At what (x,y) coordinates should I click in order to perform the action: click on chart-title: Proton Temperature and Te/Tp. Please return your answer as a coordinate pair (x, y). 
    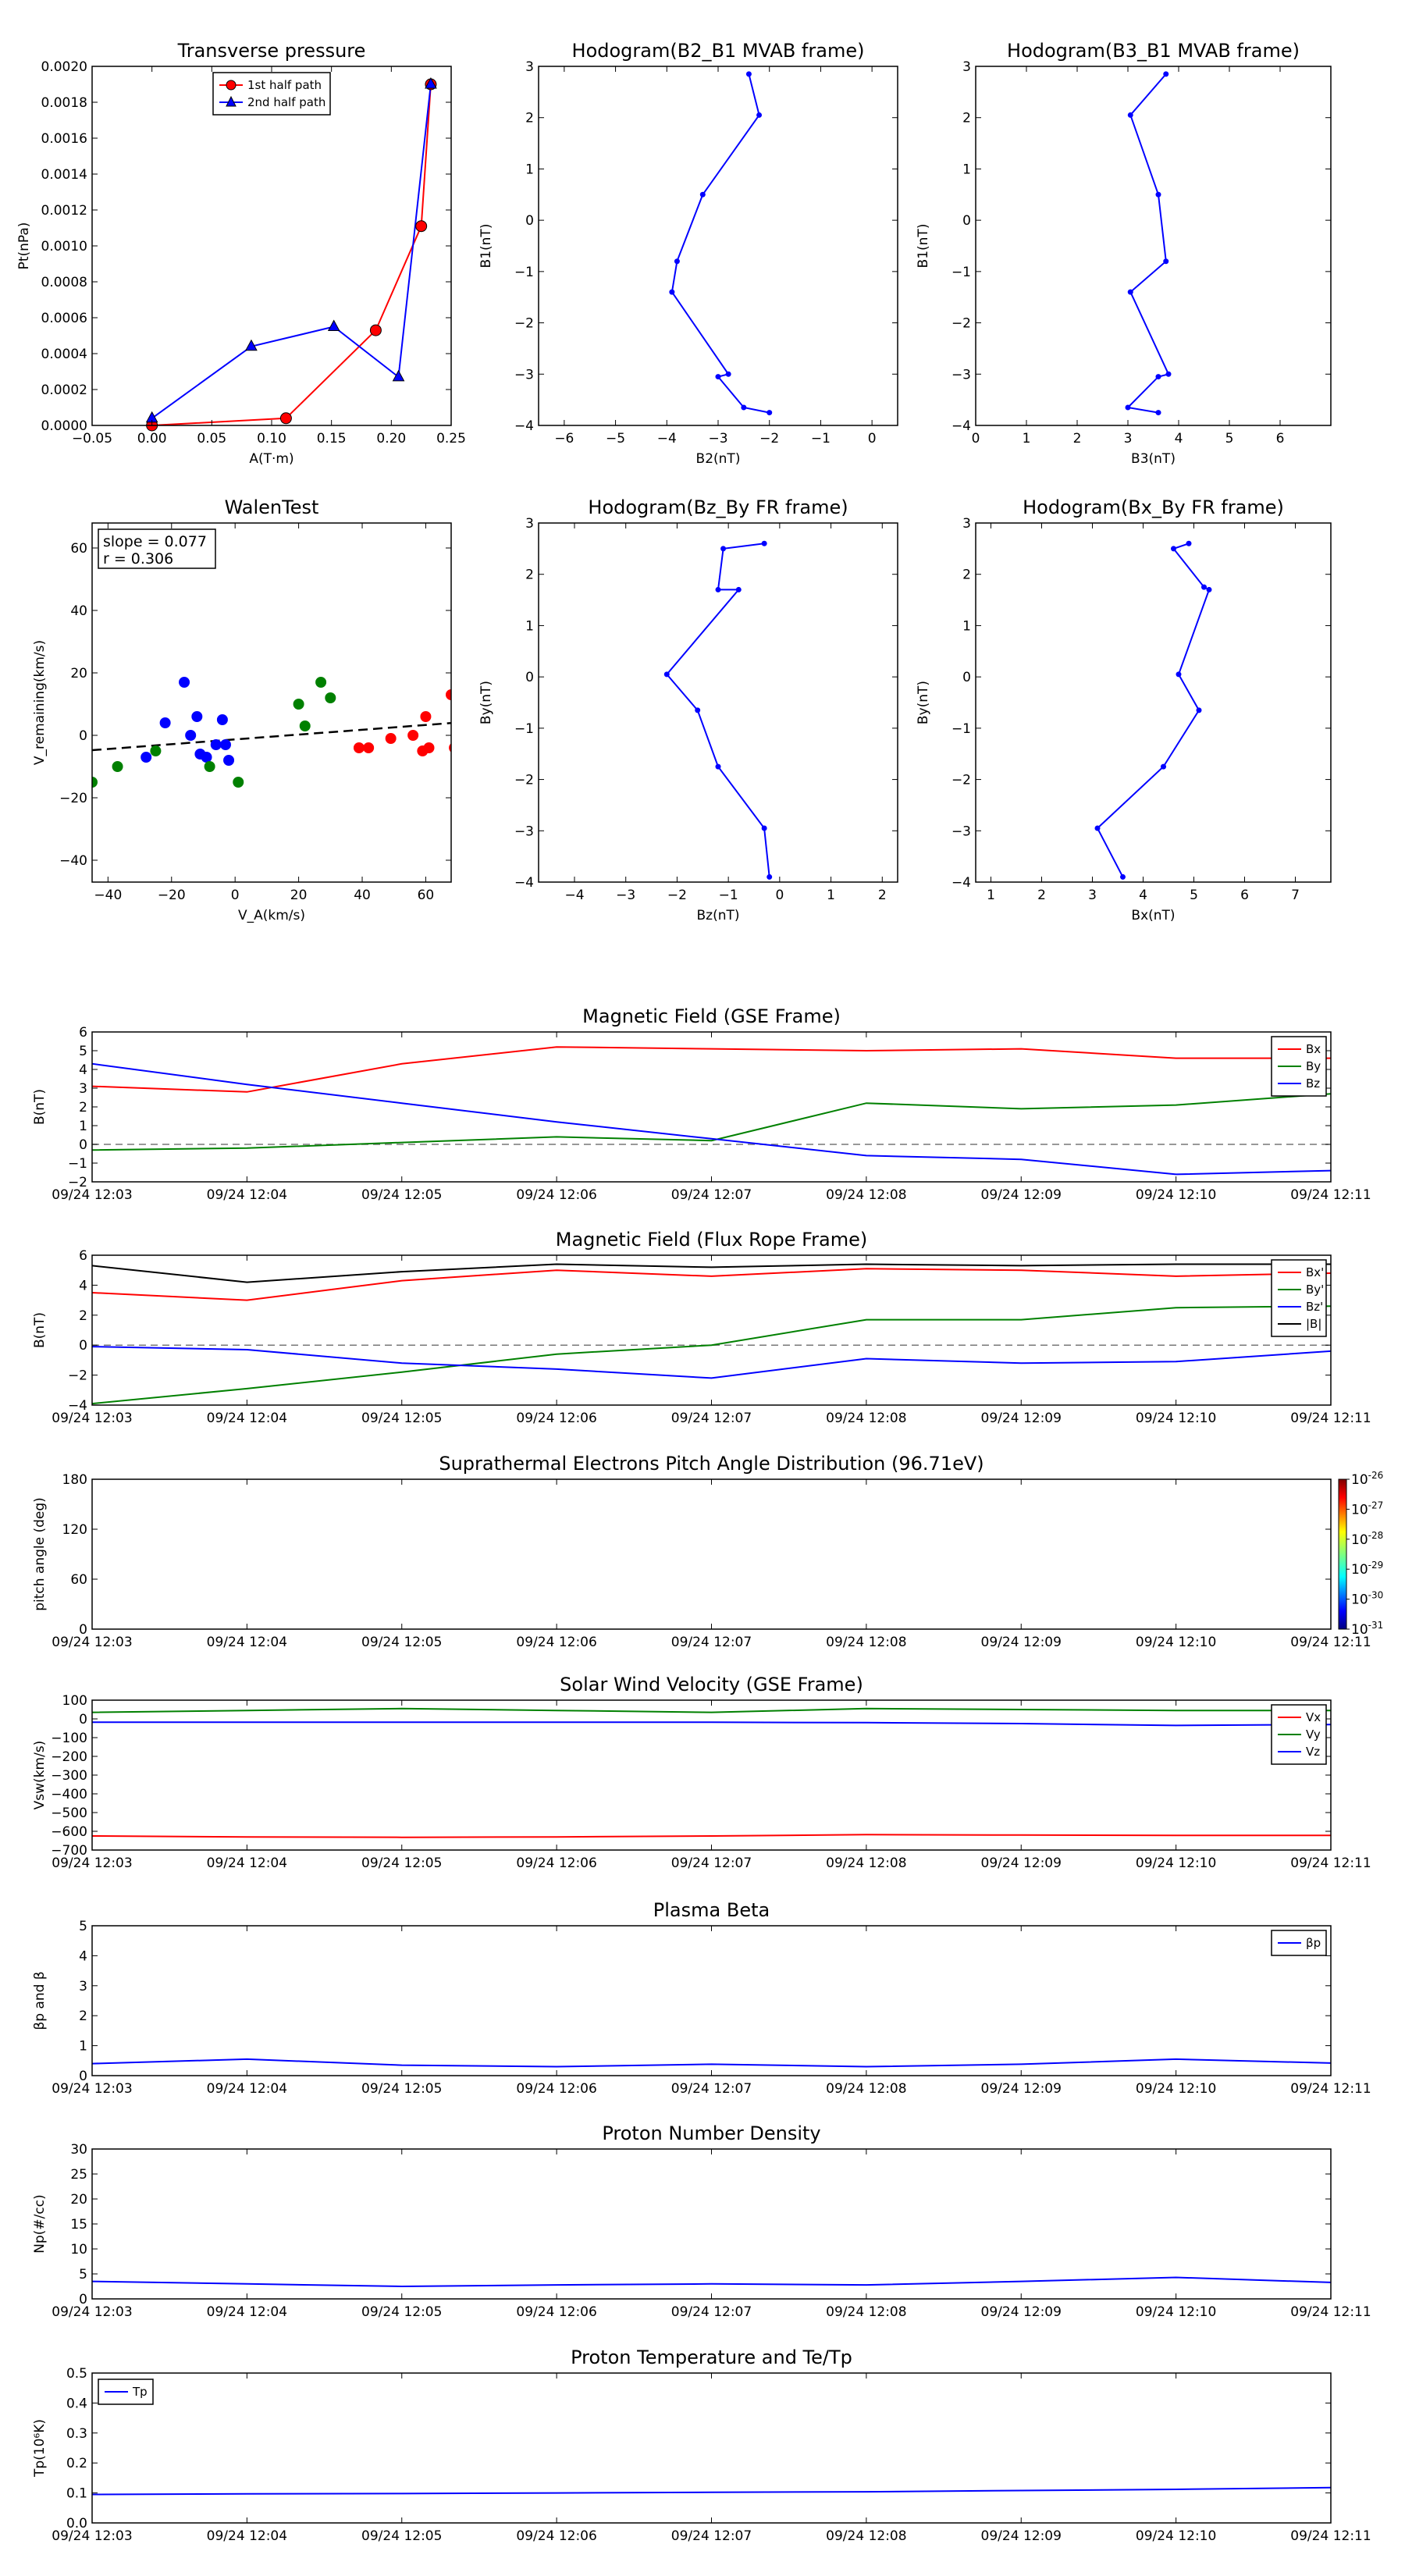
    Looking at the image, I should click on (712, 2357).